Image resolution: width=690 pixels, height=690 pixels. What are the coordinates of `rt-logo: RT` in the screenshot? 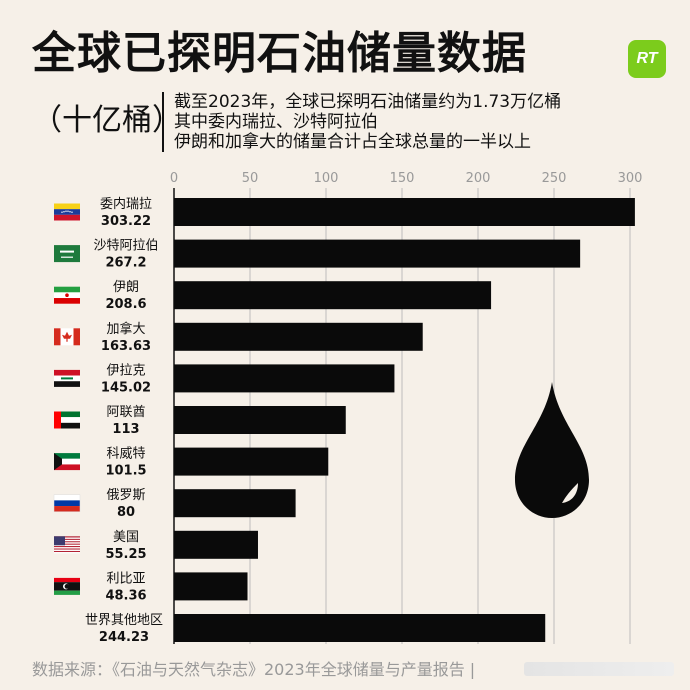 It's located at (647, 59).